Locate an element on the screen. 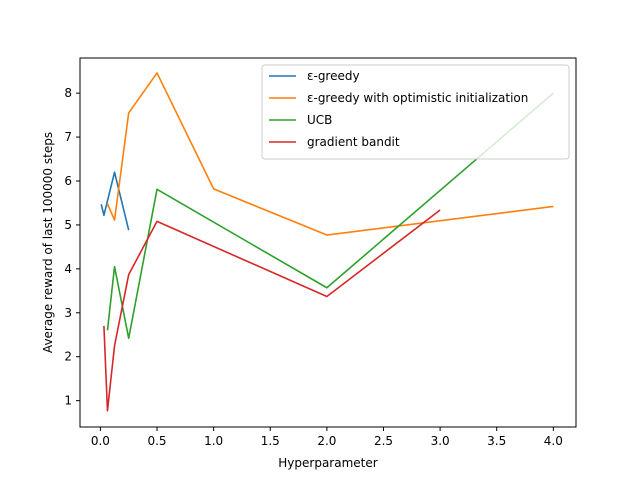  x-tick-label: 3.5 is located at coordinates (496, 441).